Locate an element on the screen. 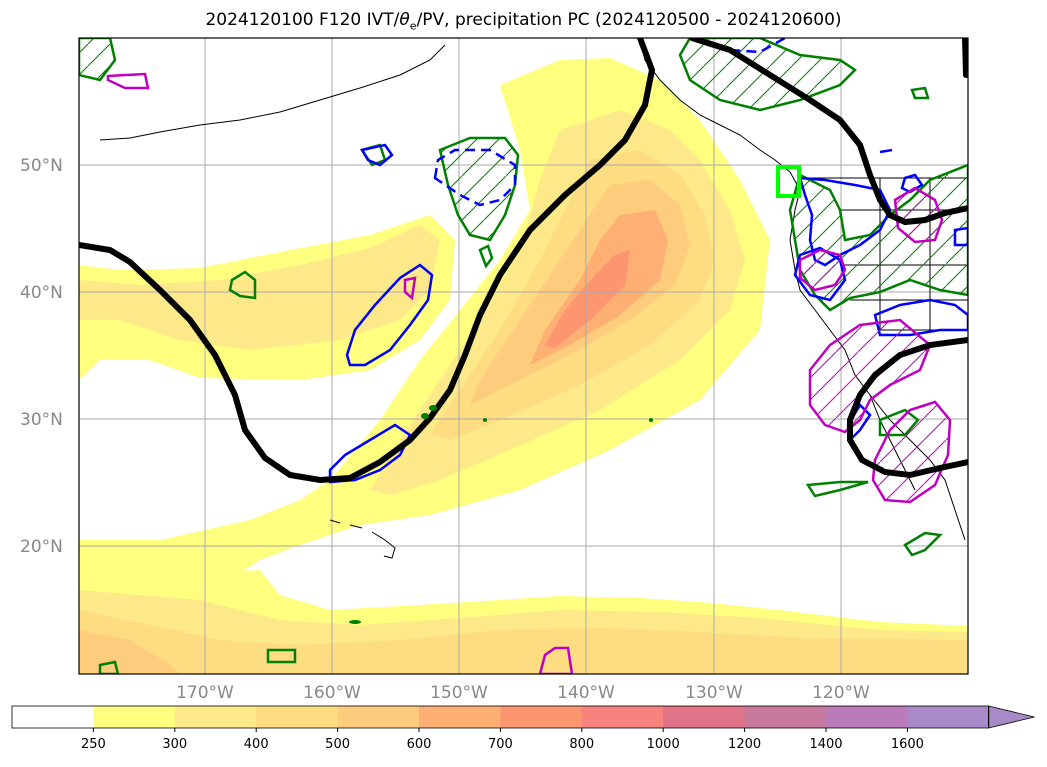 The width and height of the screenshot is (1047, 767). lon-tick-labels: 170°W 160°W 150°W 140°W 130°W 120°W is located at coordinates (523, 693).